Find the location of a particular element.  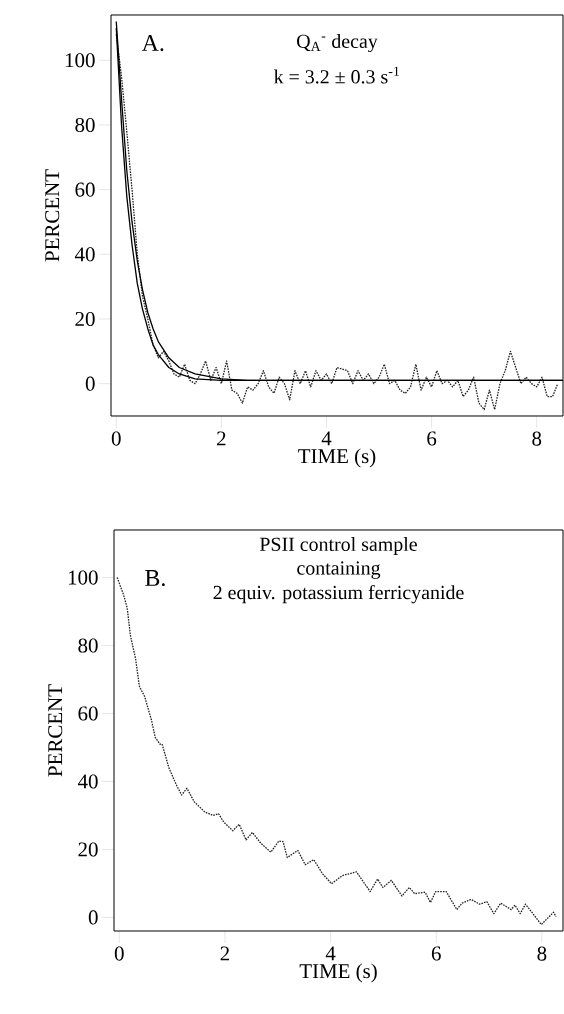

annotation: 2 equiv. potassium ferricyanide is located at coordinates (338, 594).